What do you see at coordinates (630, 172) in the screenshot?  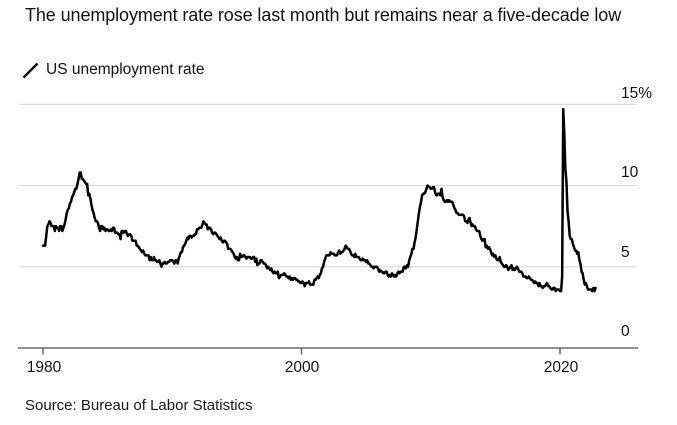 I see `y-tick-label-10: 10` at bounding box center [630, 172].